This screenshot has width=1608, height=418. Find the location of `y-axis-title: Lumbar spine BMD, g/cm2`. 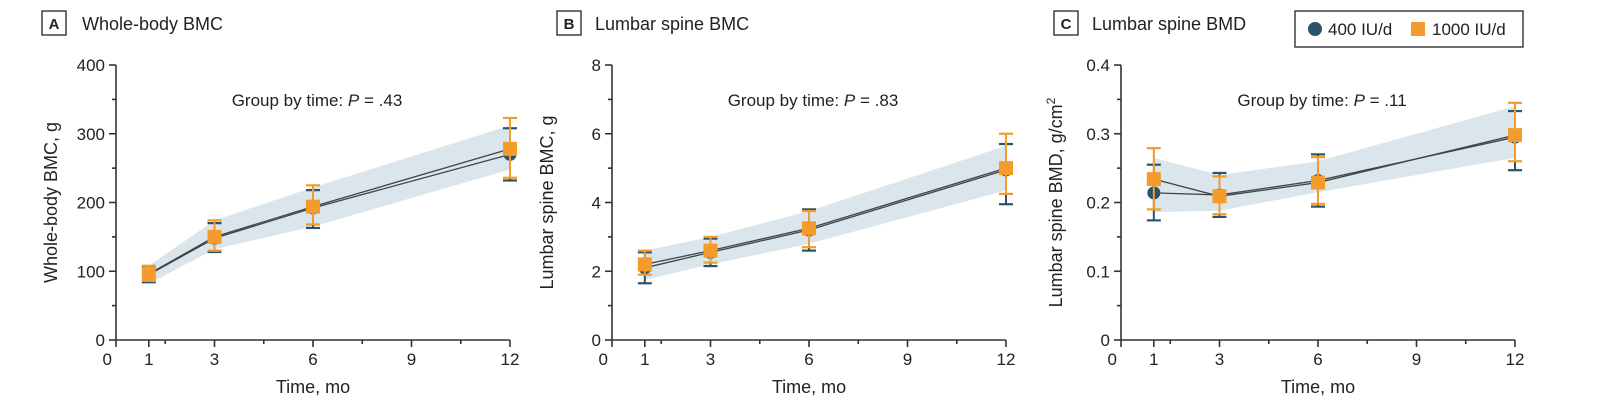

y-axis-title: Lumbar spine BMD, g/cm2 is located at coordinates (1055, 202).